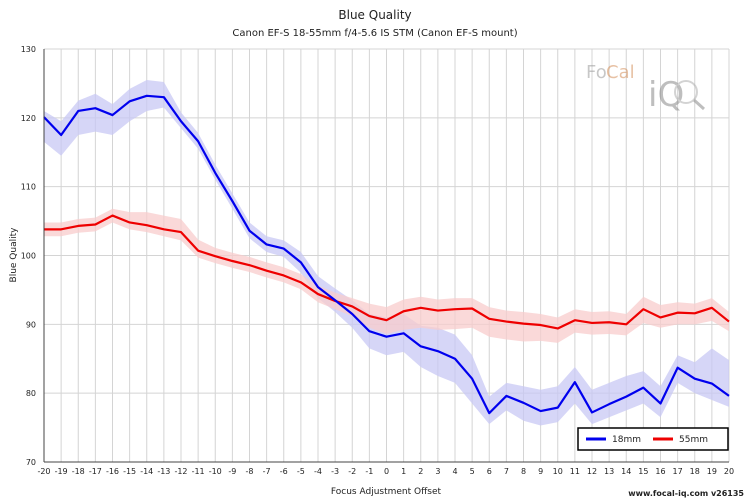  I want to click on logo-magnifier-handle, so click(699, 104).